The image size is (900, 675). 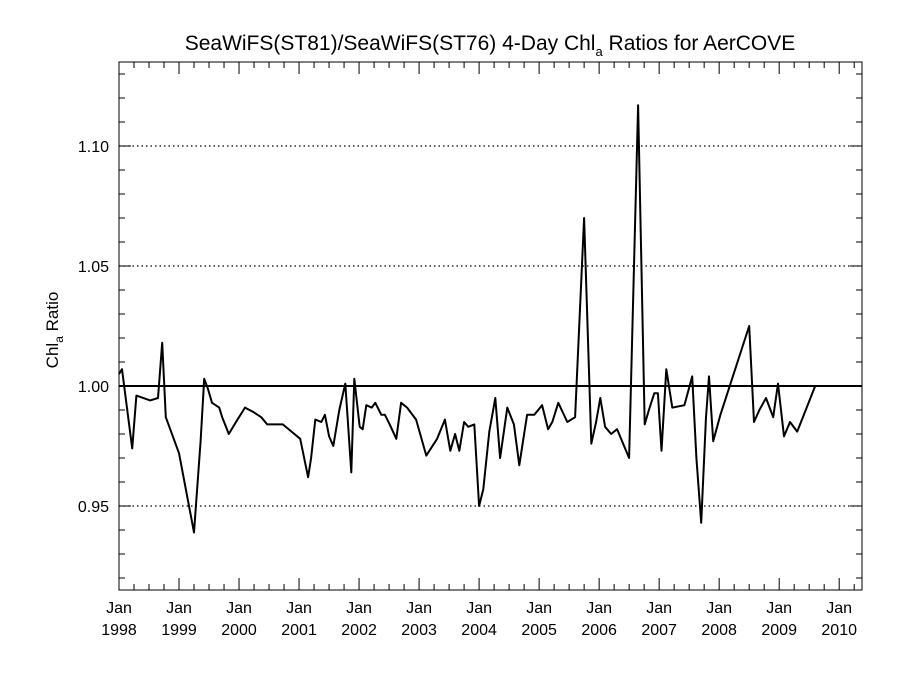 I want to click on chart-title-subscript: a, so click(x=599, y=51).